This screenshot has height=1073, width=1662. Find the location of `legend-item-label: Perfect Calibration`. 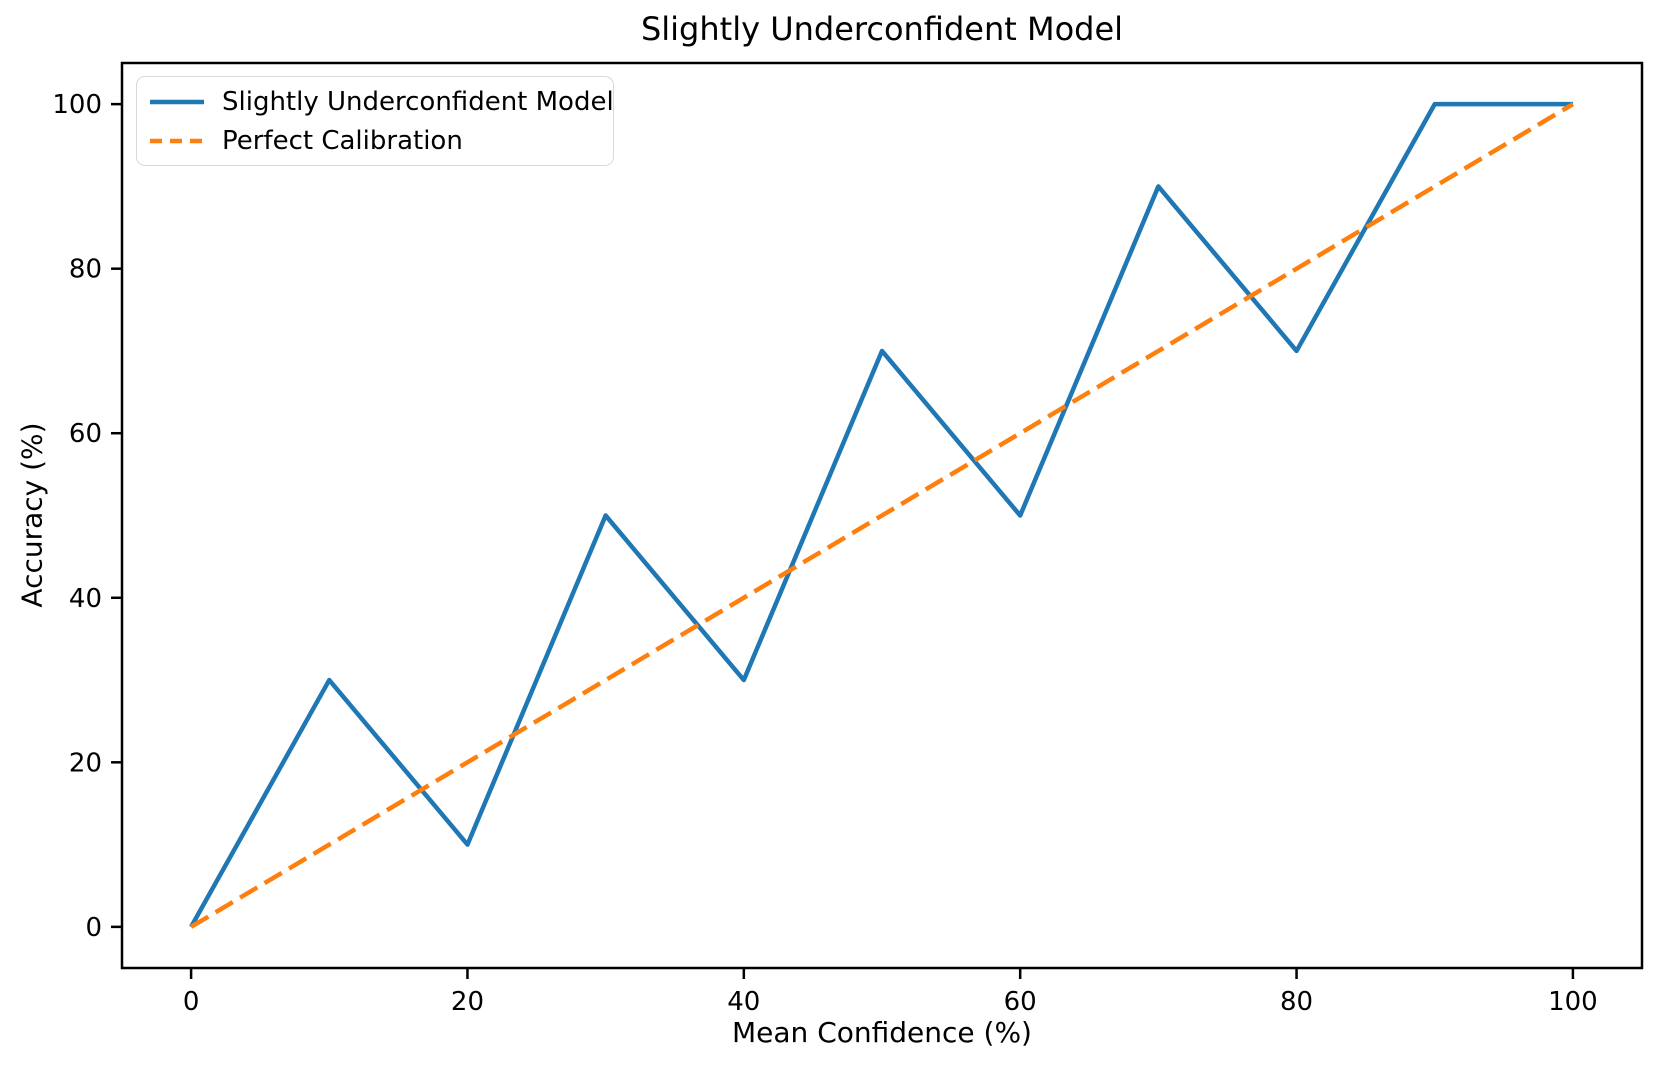

legend-item-label: Perfect Calibration is located at coordinates (342, 140).